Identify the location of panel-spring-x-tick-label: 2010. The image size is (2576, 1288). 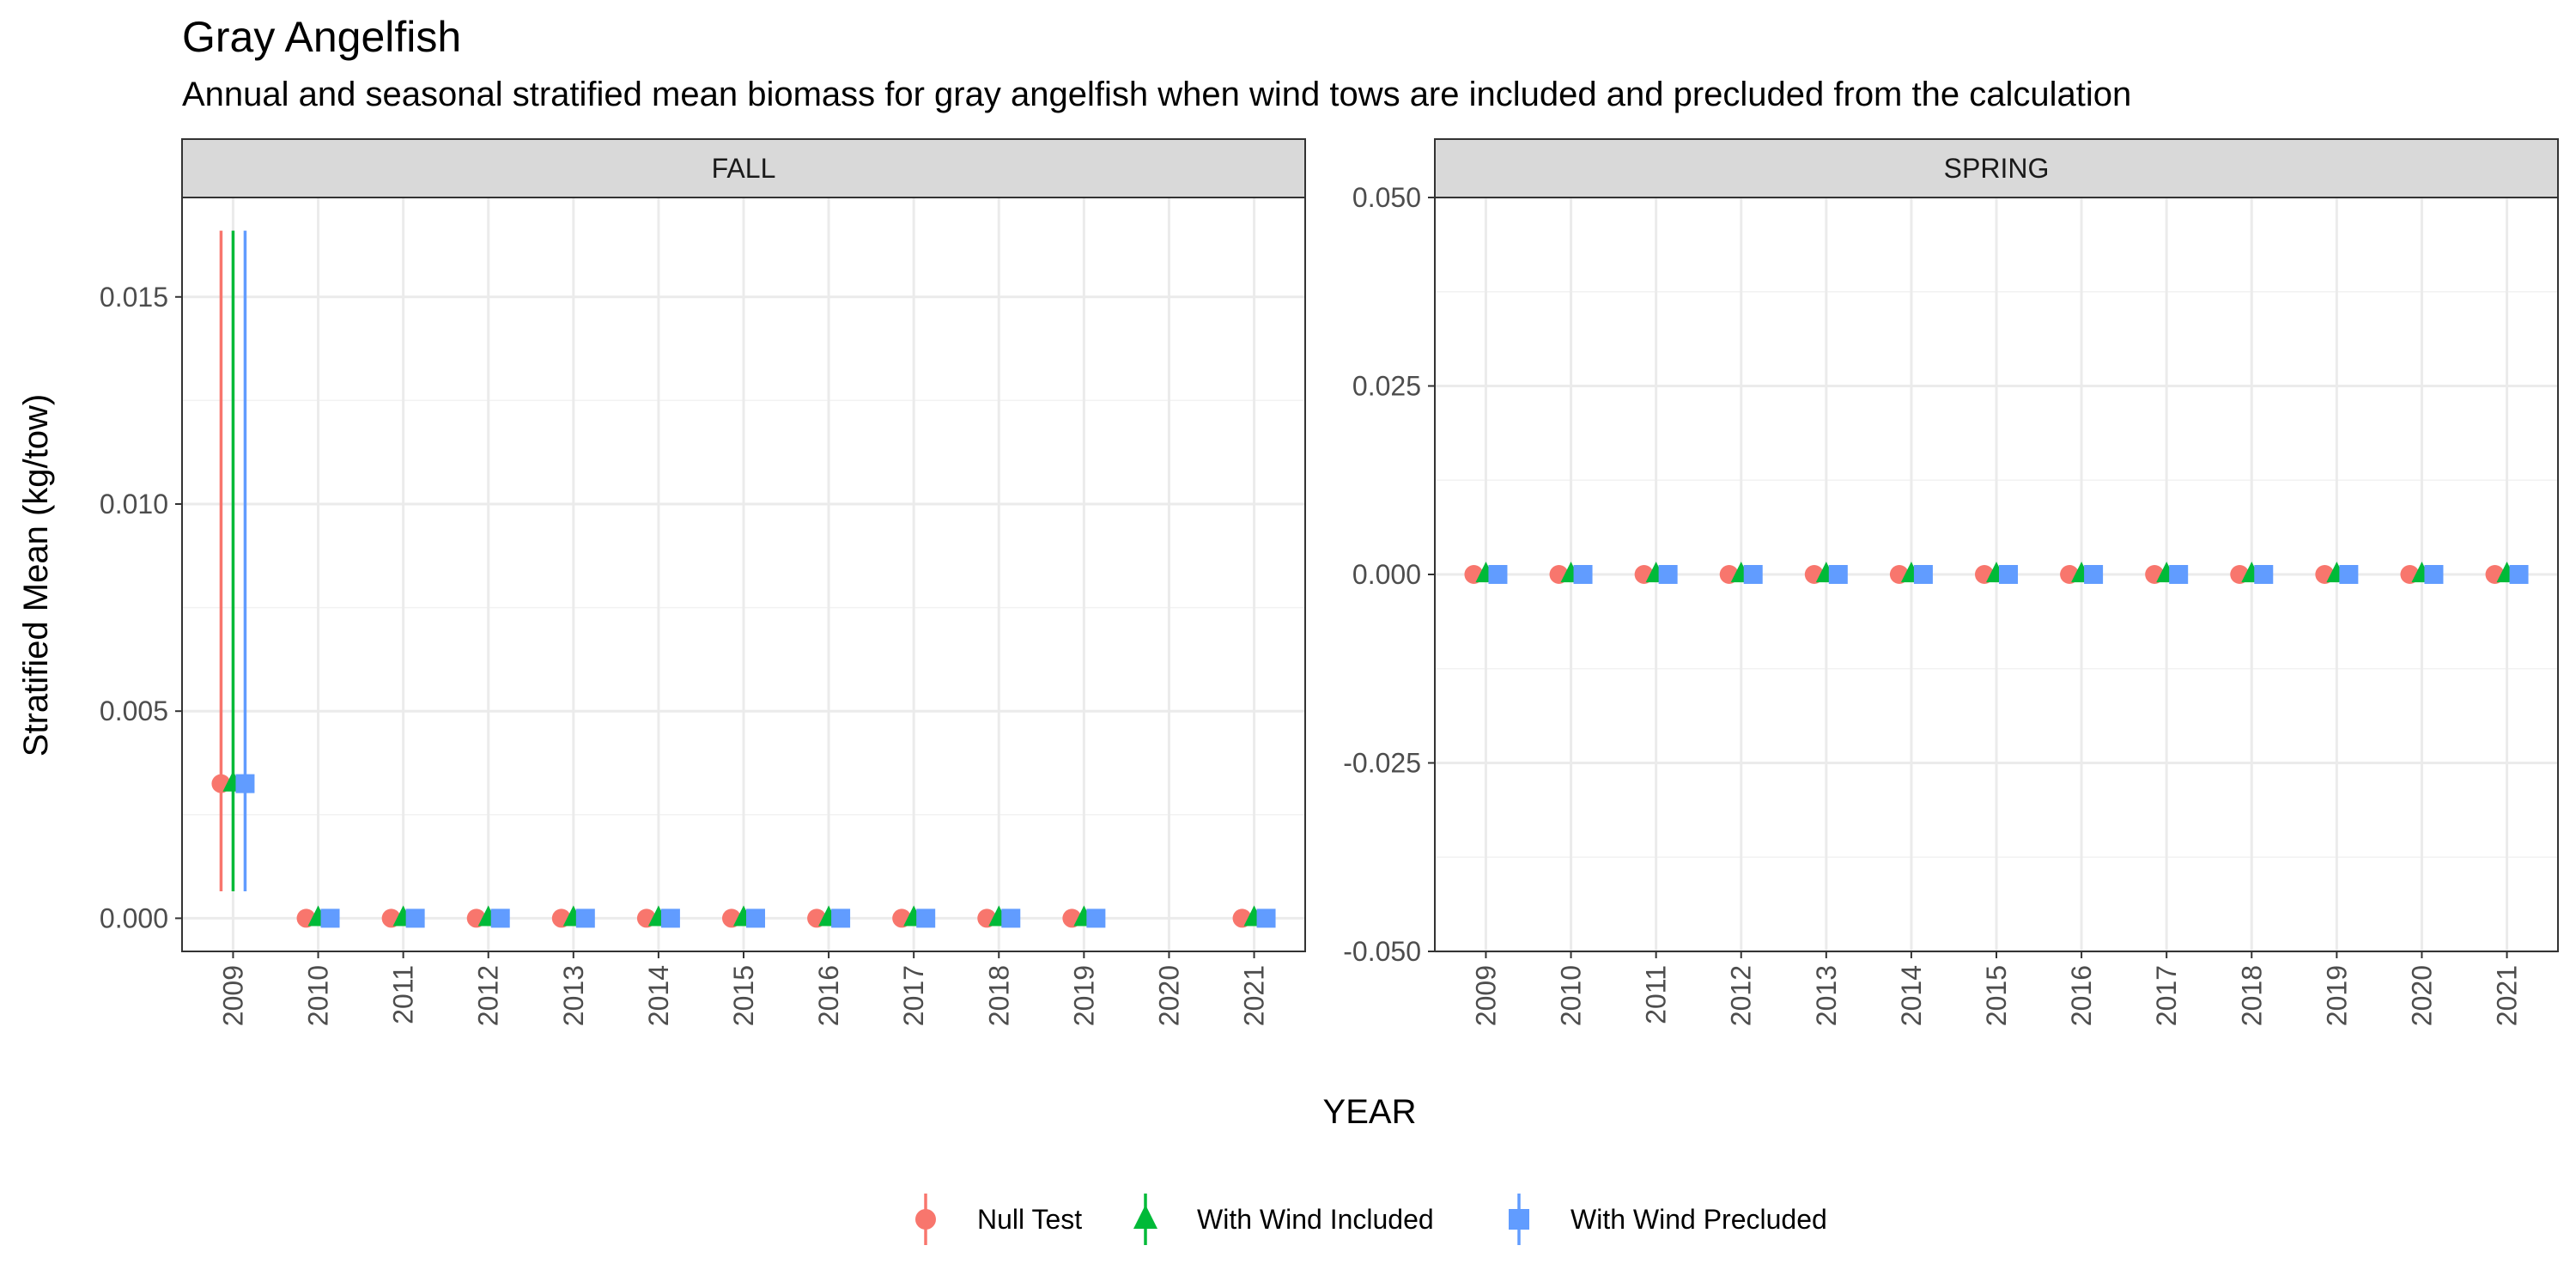
(1572, 995).